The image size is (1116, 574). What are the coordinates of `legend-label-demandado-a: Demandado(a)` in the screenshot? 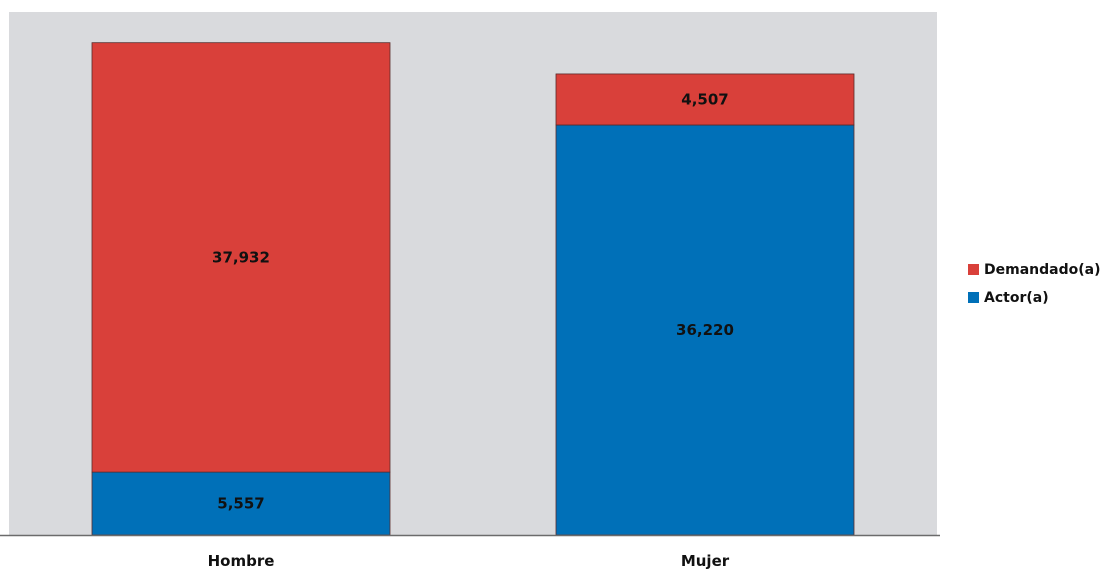 It's located at (1042, 270).